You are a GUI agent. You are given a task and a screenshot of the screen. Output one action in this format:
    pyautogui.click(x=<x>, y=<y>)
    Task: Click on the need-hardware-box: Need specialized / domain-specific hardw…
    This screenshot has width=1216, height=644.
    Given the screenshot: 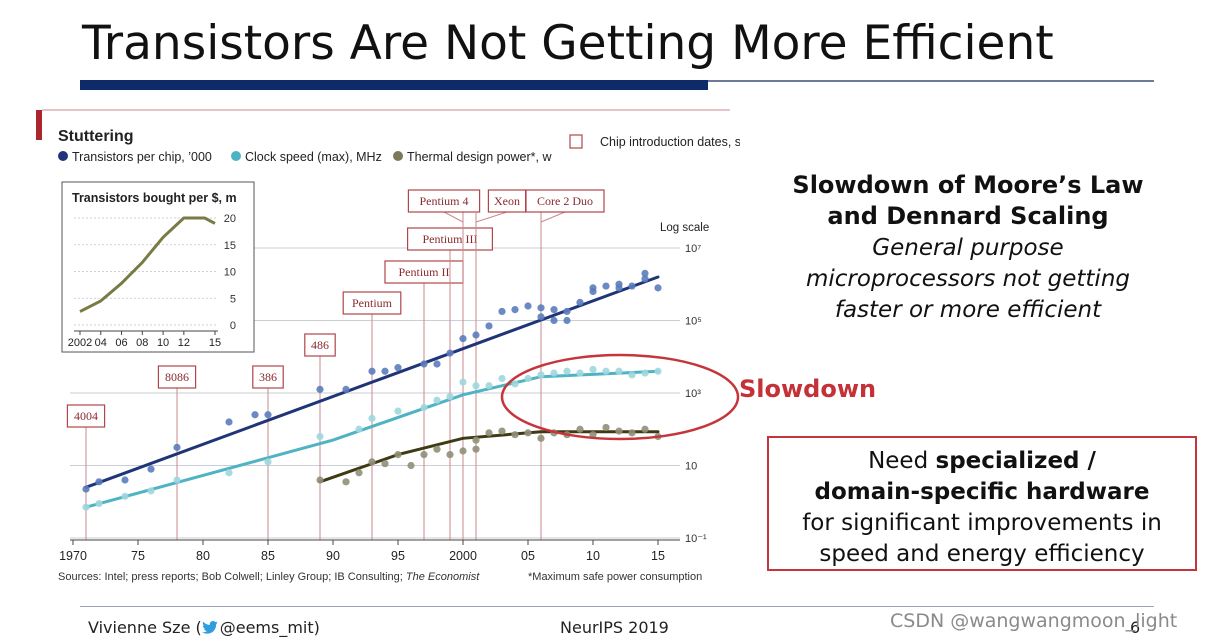 What is the action you would take?
    pyautogui.click(x=982, y=503)
    